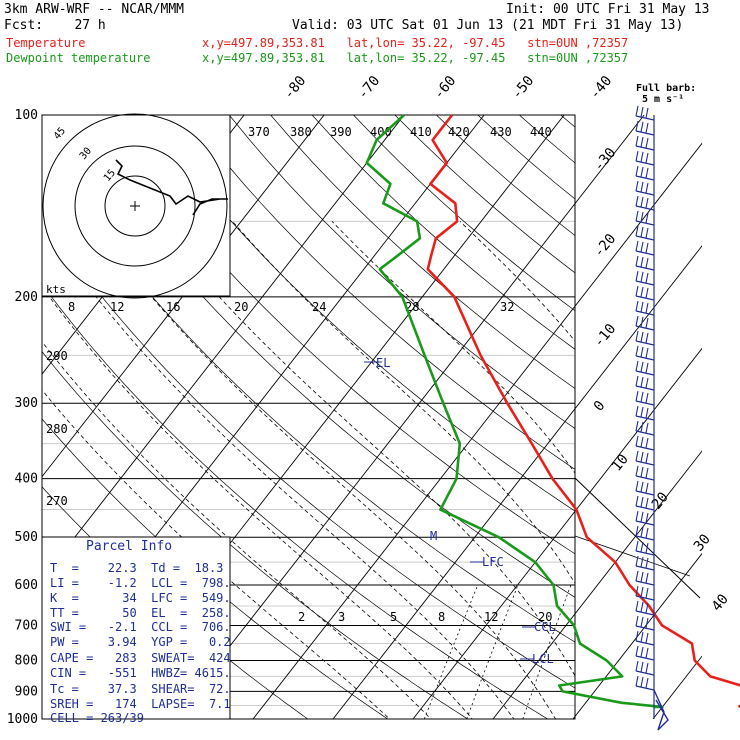 This screenshot has width=740, height=740. I want to click on isotherm-label: -60, so click(445, 88).